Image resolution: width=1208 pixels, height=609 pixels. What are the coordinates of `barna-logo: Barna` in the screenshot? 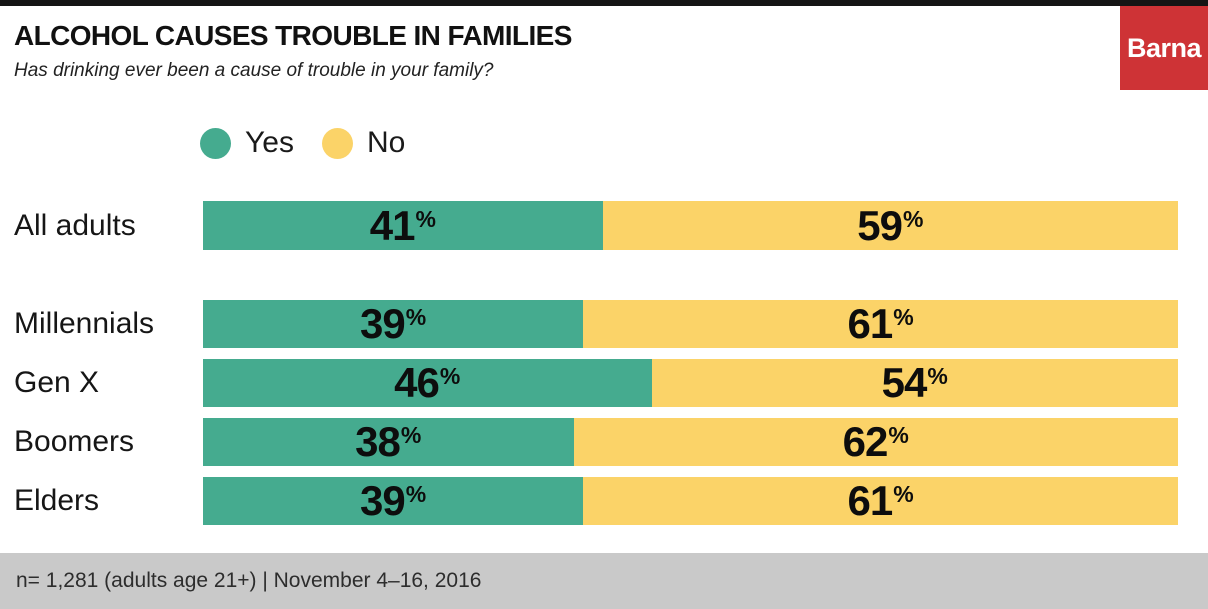 It's located at (1164, 48).